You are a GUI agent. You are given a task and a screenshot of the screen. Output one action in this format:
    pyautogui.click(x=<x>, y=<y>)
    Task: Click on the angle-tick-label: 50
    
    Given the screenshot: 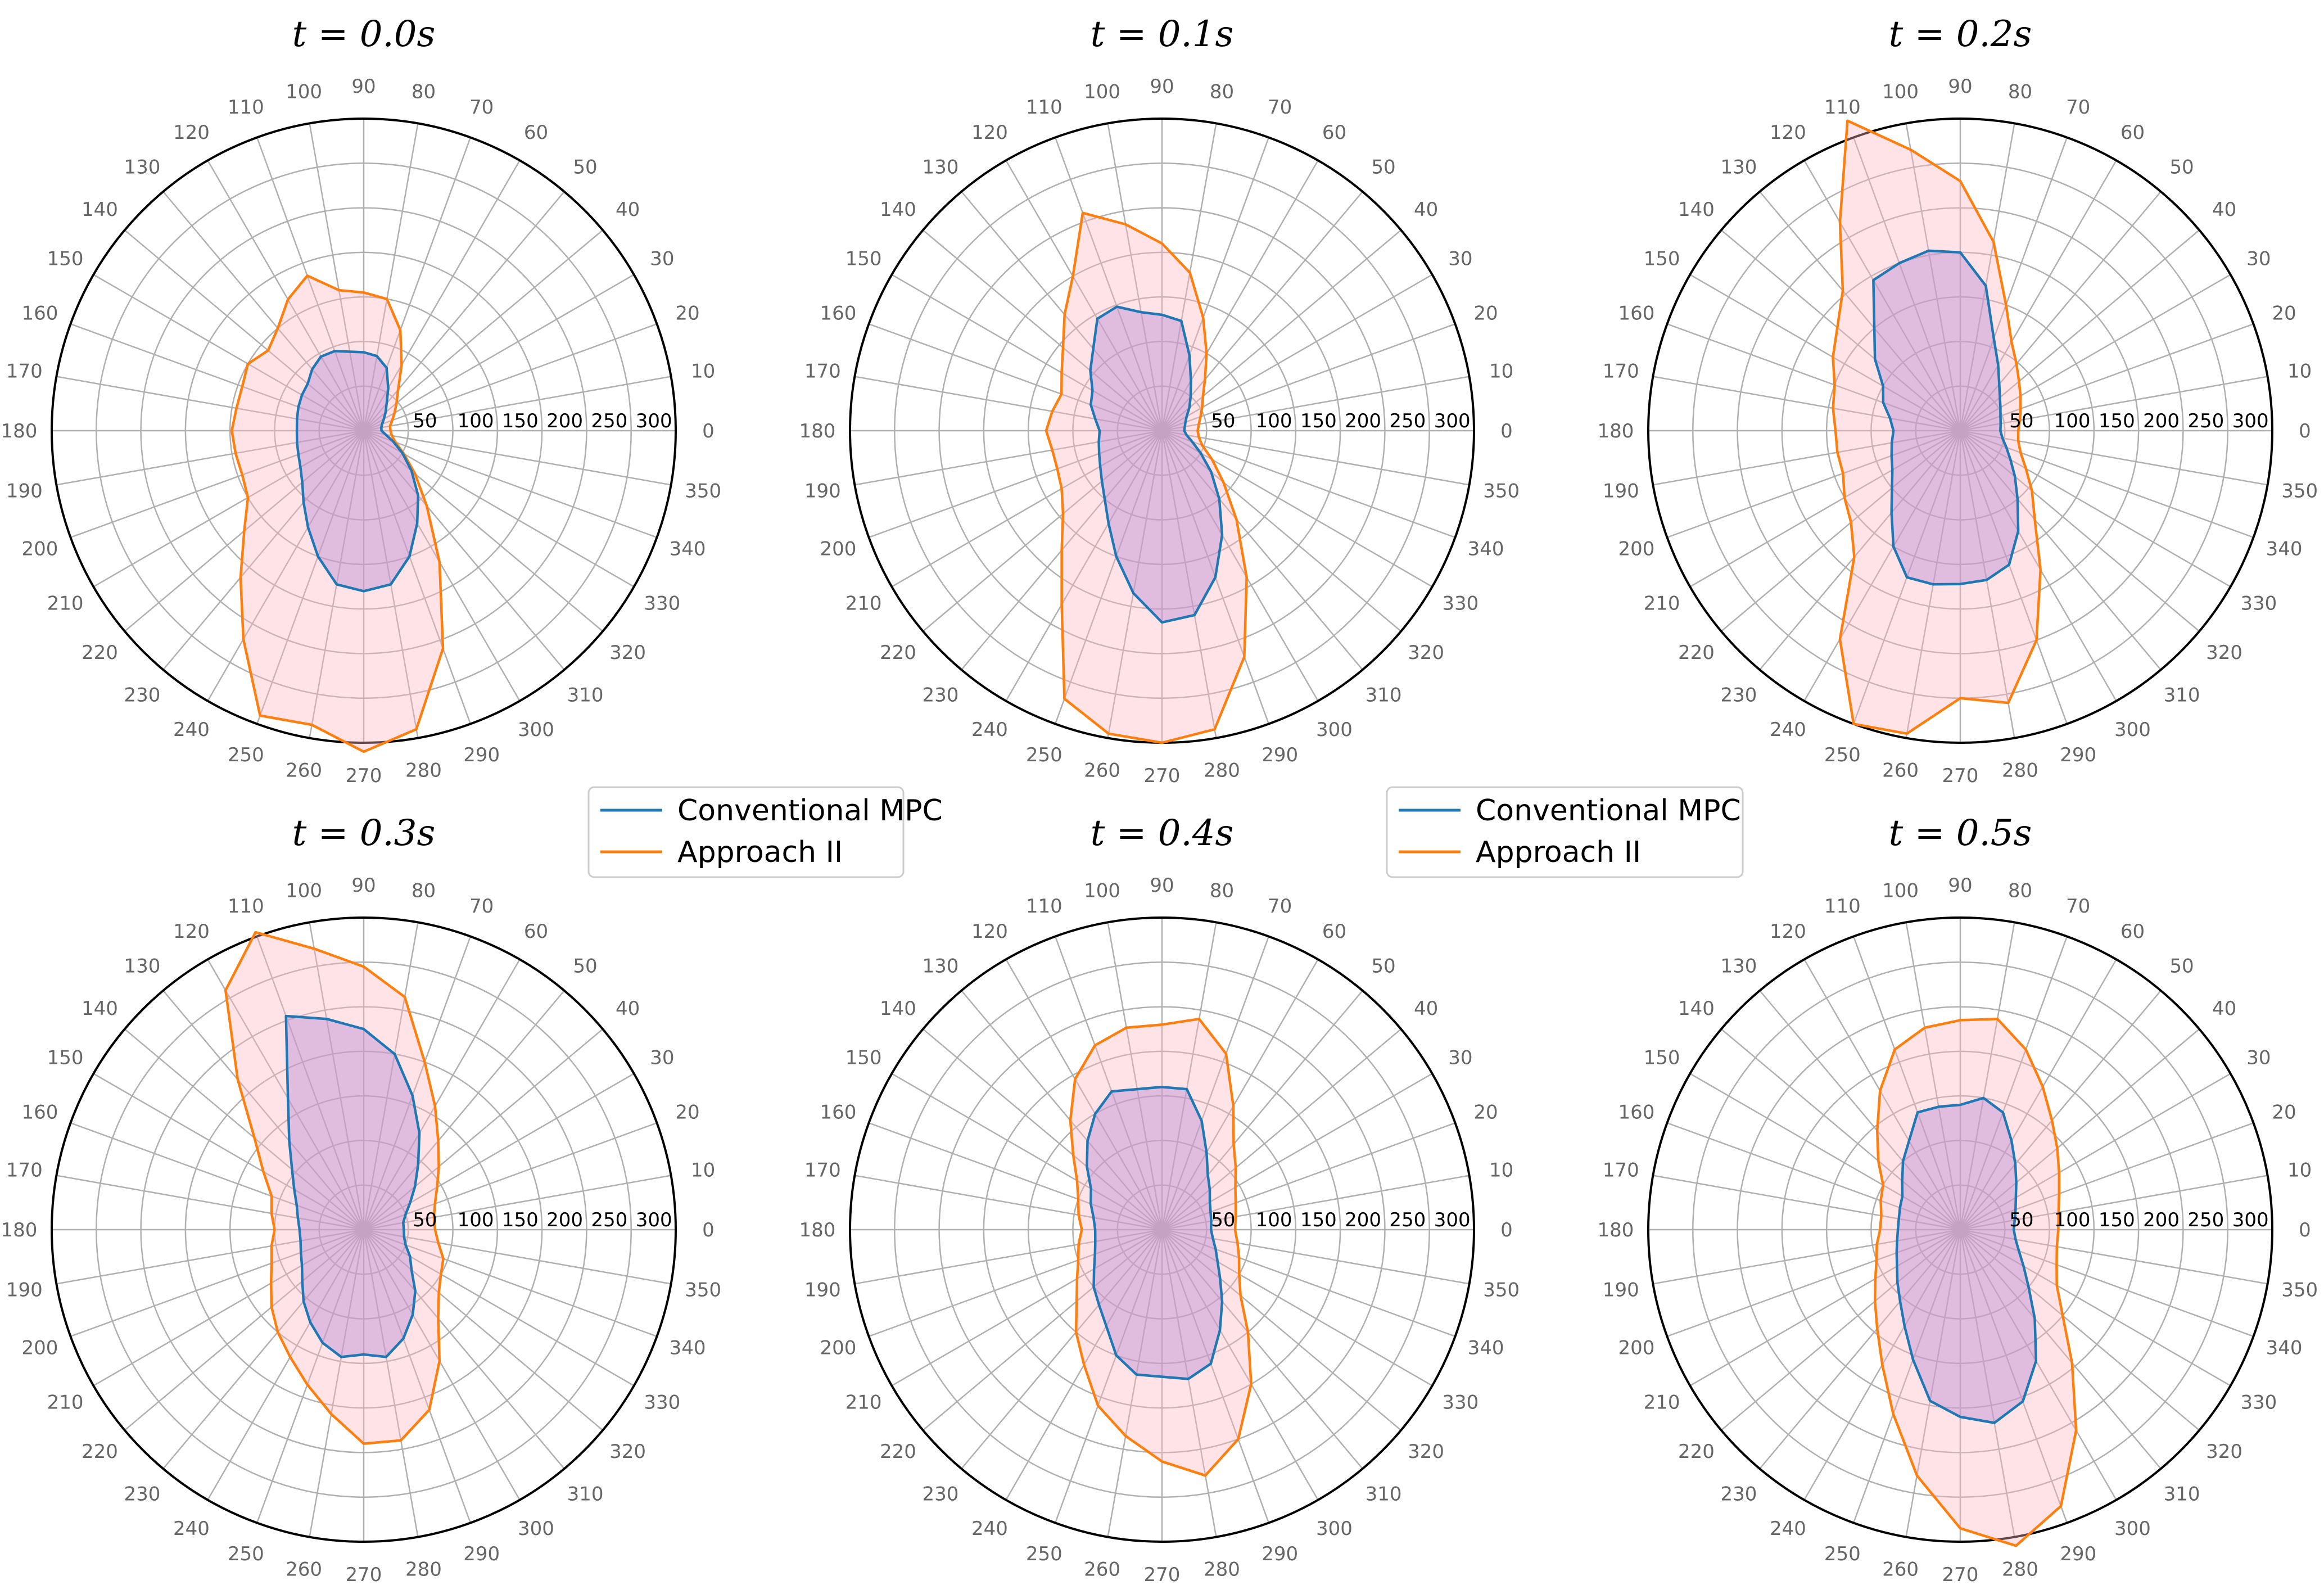 What is the action you would take?
    pyautogui.click(x=1383, y=167)
    